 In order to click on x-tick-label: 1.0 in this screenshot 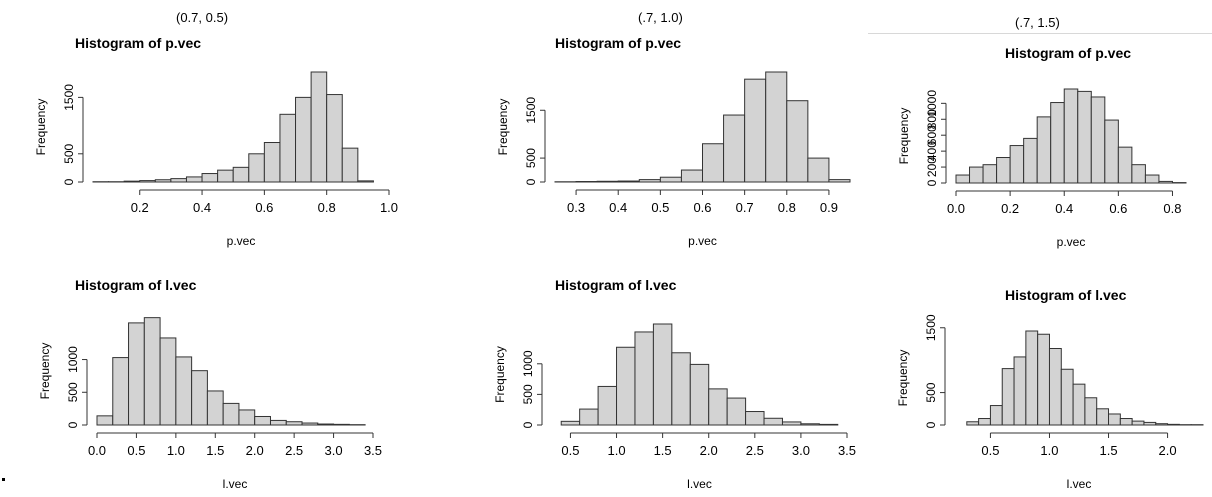, I will do `click(176, 450)`.